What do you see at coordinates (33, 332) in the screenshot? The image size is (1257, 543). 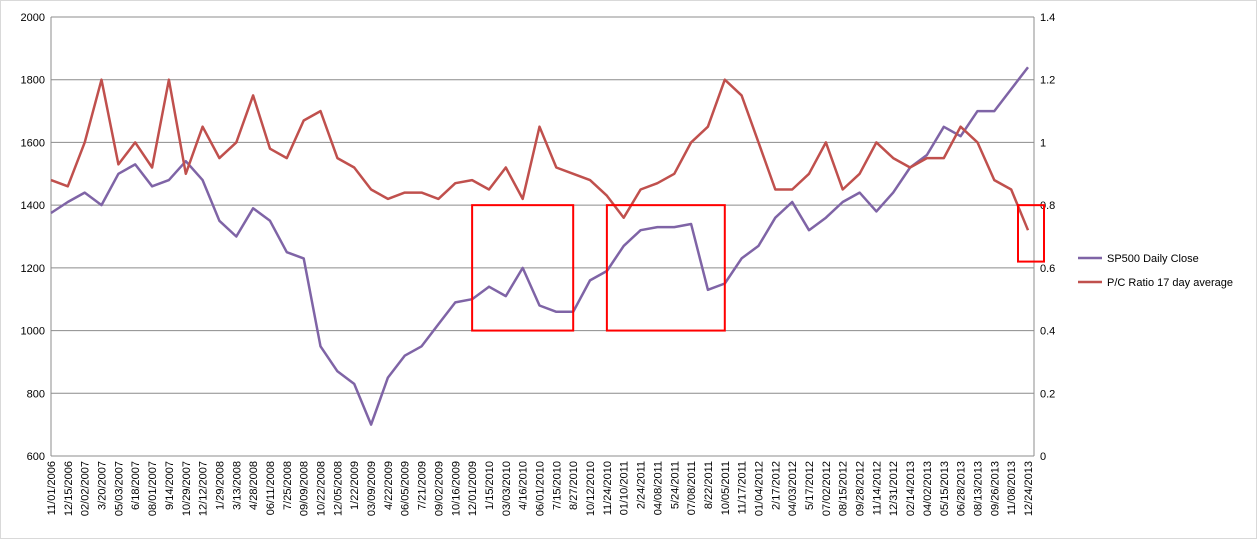 I see `y-left-tick-label: 1000` at bounding box center [33, 332].